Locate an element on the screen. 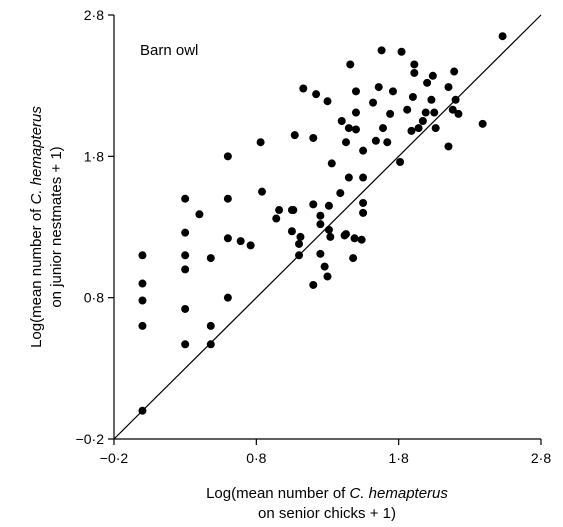 This screenshot has width=563, height=527. y-tick-label: 1·8 is located at coordinates (94, 156).